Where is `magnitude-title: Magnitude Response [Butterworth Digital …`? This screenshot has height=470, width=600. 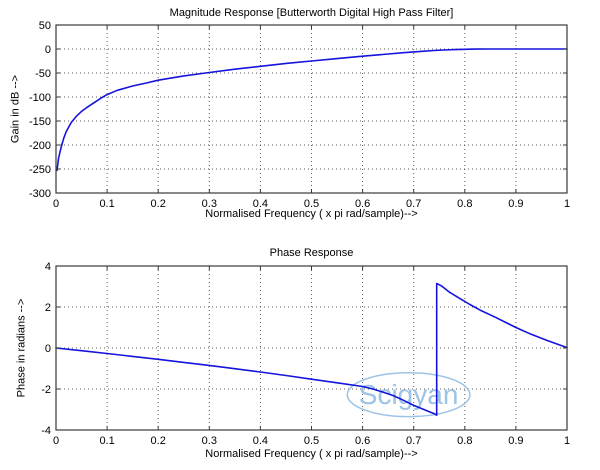 magnitude-title: Magnitude Response [Butterworth Digital … is located at coordinates (311, 13).